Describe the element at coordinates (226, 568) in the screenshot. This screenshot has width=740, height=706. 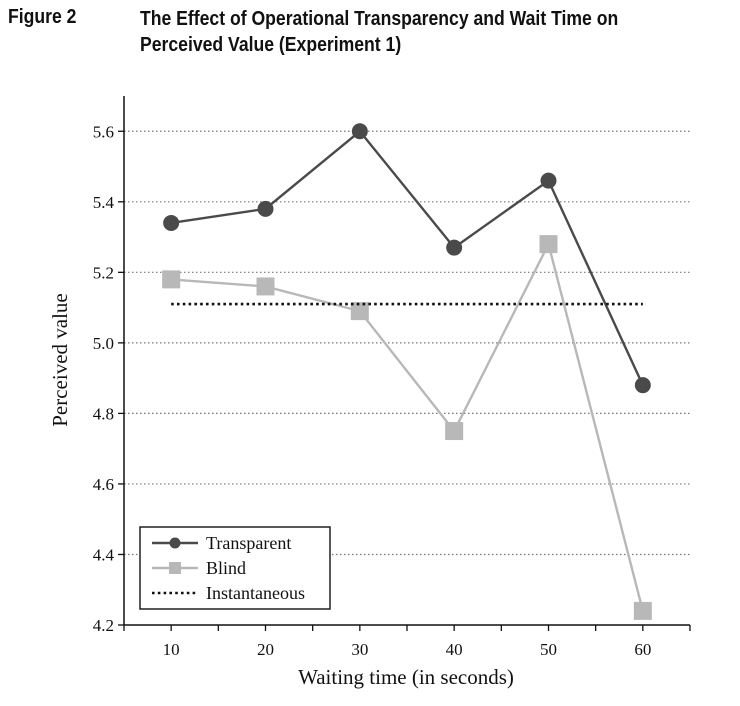
I see `legend-label-blind: Blind` at that location.